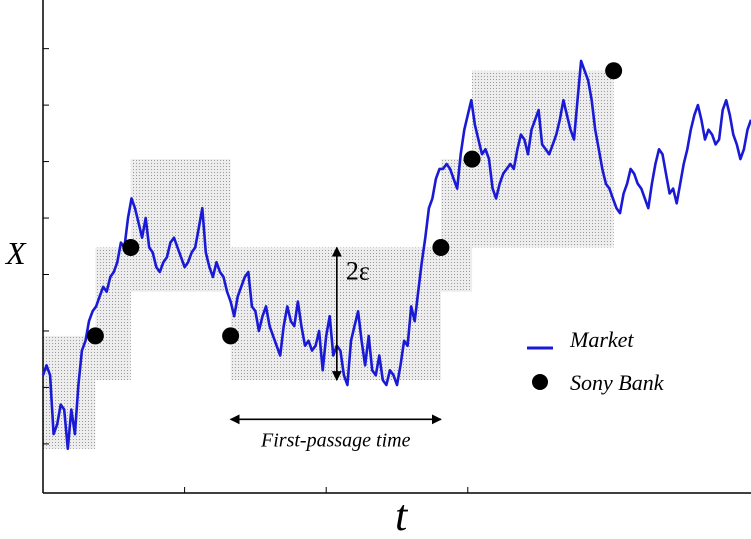  I want to click on legend-sony-bank-marker, so click(540, 382).